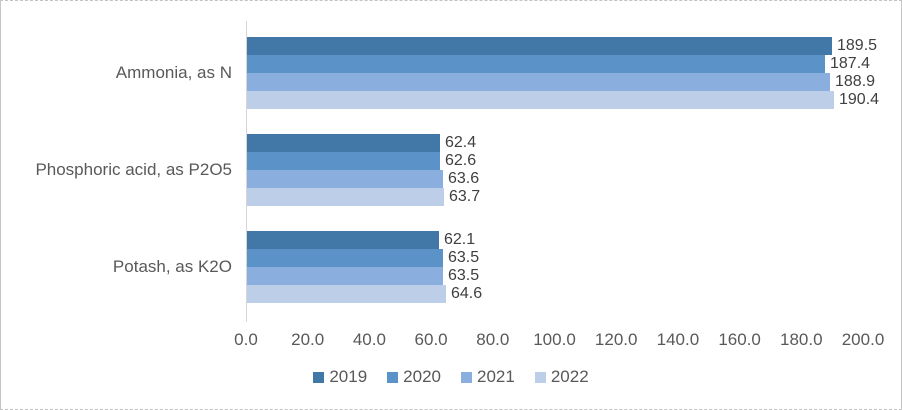 The width and height of the screenshot is (902, 410). What do you see at coordinates (460, 239) in the screenshot?
I see `bar-value-label: 62.1` at bounding box center [460, 239].